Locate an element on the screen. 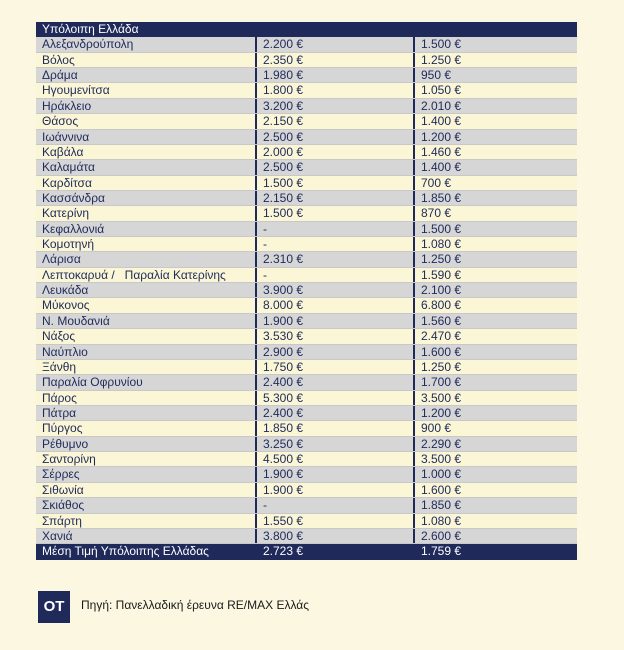 The height and width of the screenshot is (650, 624). table-cell: Μύκονος is located at coordinates (66, 305).